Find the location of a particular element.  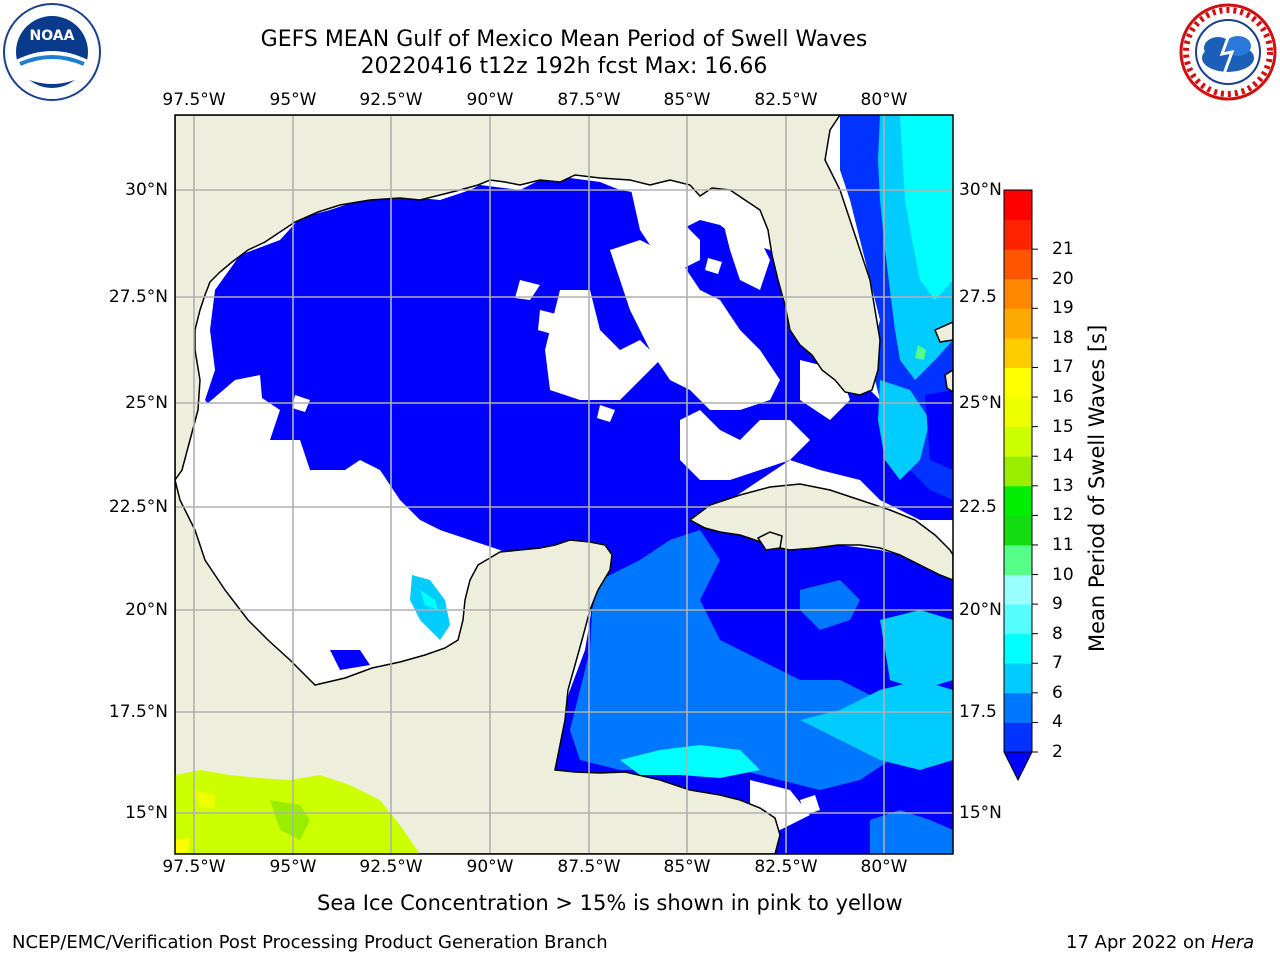

lon-label-bottom: 90°W is located at coordinates (490, 867).